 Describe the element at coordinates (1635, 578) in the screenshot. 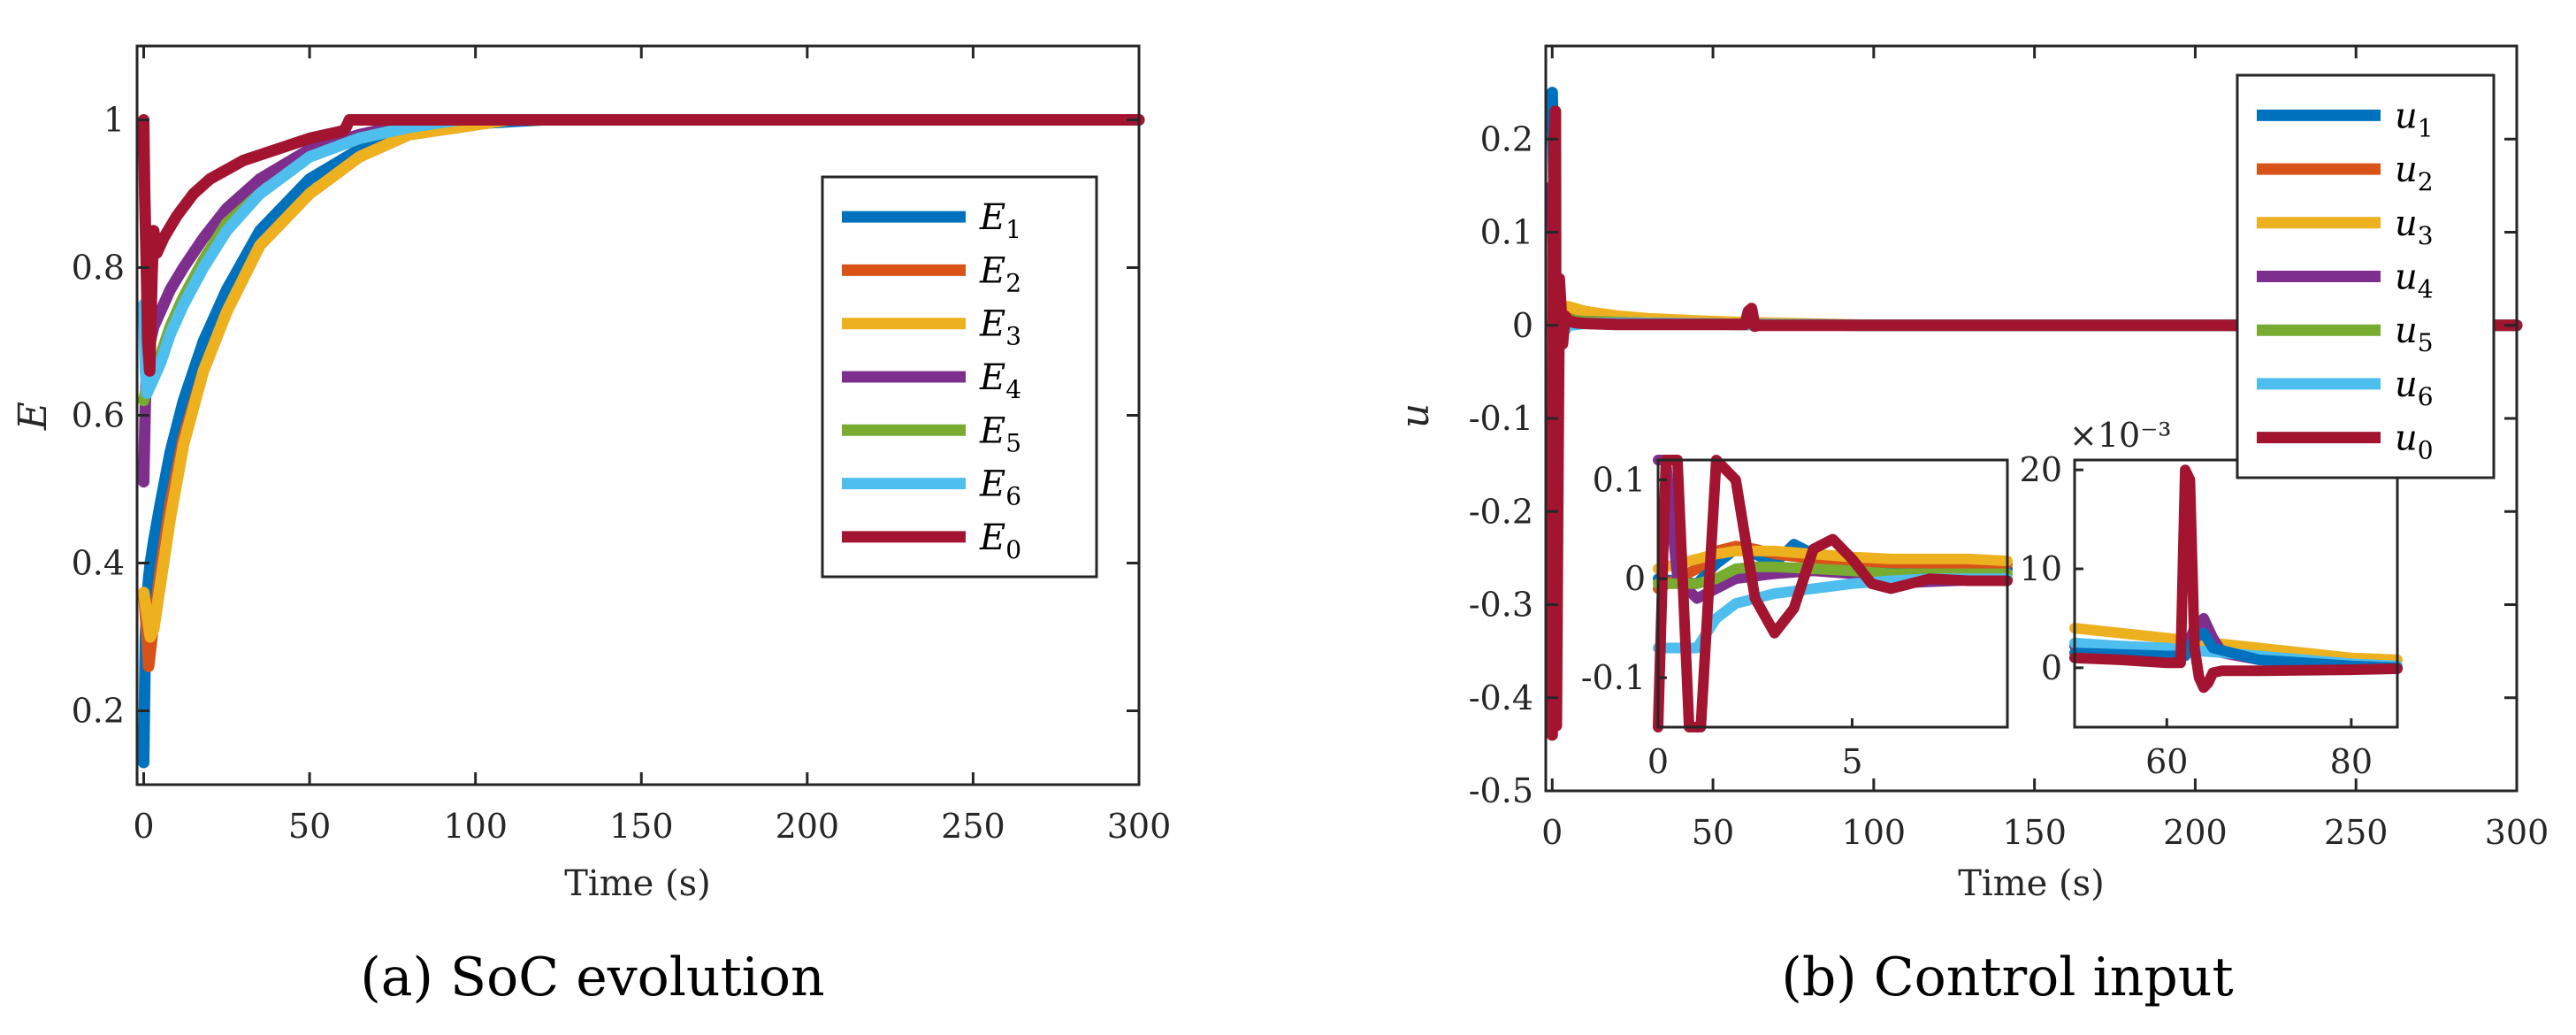

I see `inset-early-y-tick-label: 0` at that location.